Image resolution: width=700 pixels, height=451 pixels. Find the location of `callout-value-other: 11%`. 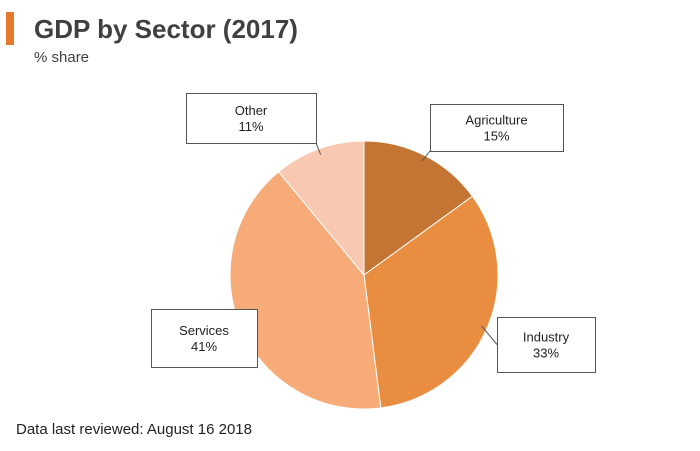

callout-value-other: 11% is located at coordinates (250, 126).